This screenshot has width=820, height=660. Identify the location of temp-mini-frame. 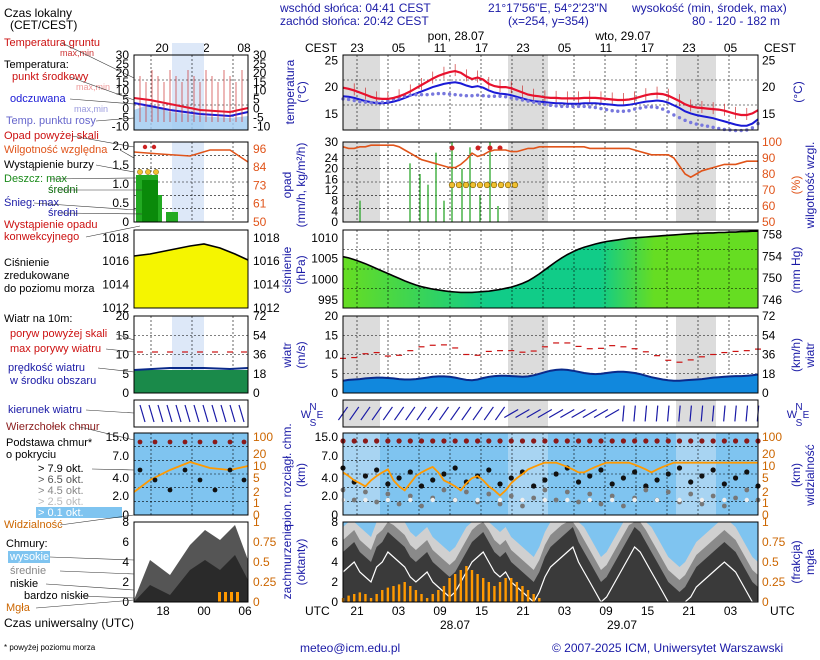
(191, 92).